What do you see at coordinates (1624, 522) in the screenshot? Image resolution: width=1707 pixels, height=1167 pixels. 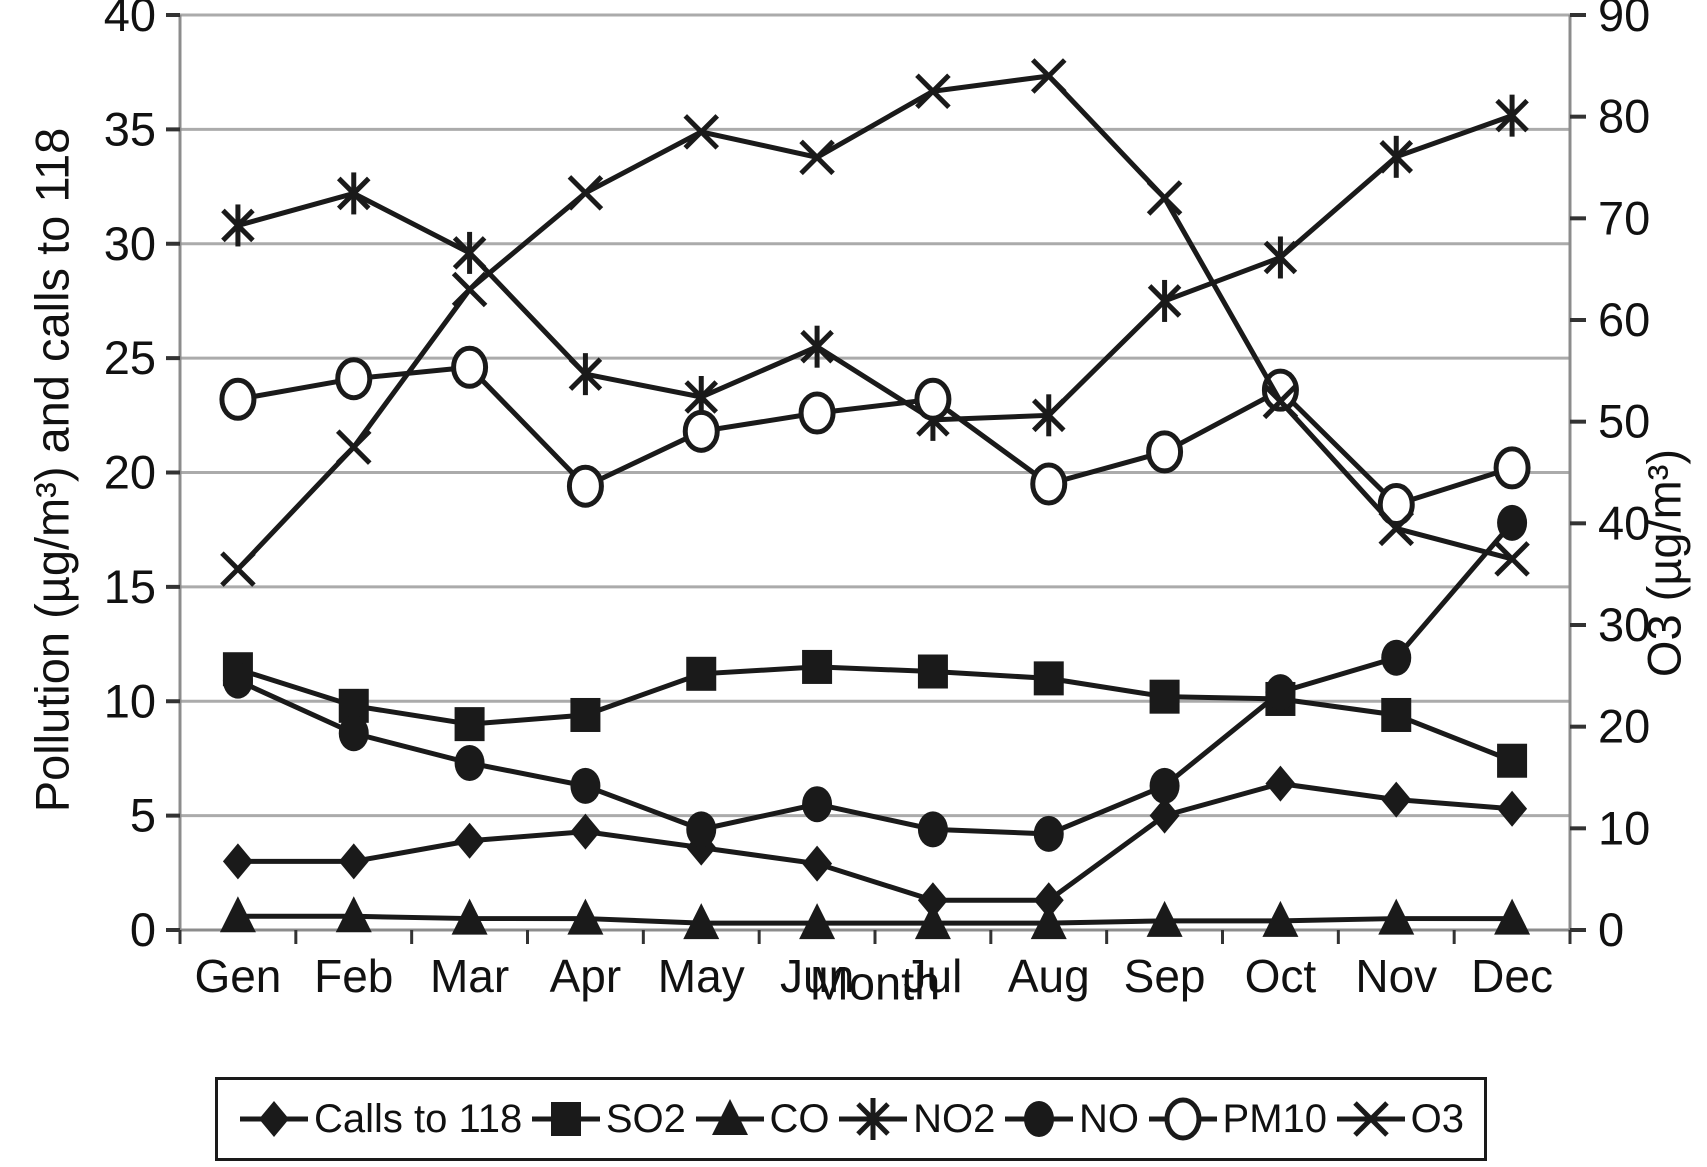 I see `right-axis-tick-label: 40` at bounding box center [1624, 522].